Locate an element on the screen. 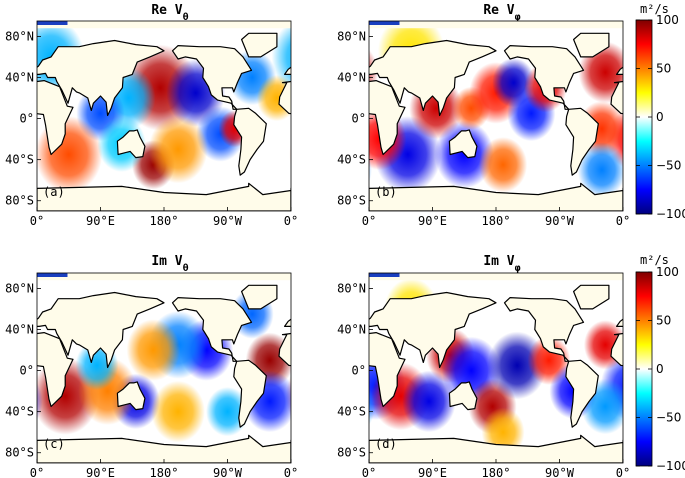  panel-a-arctic-strip is located at coordinates (52, 23).